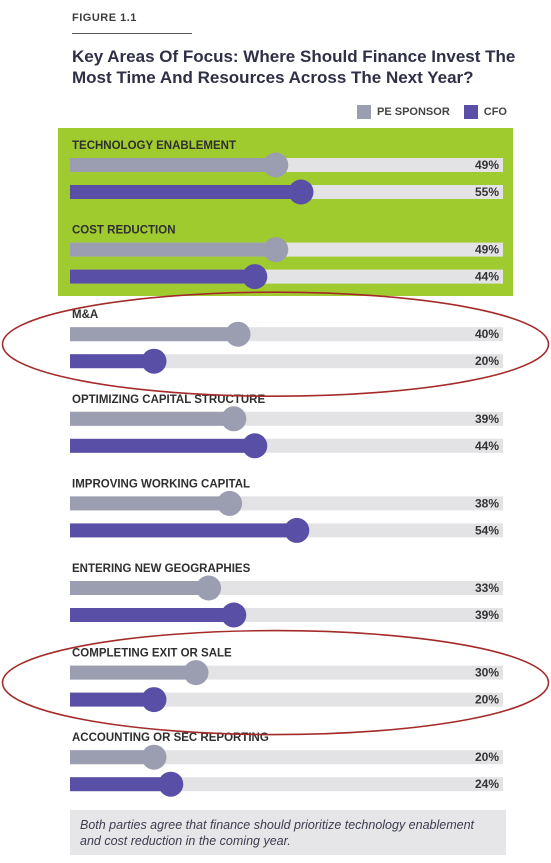 Image resolution: width=551 pixels, height=863 pixels. What do you see at coordinates (487, 615) in the screenshot?
I see `data-label-cfo: 39%` at bounding box center [487, 615].